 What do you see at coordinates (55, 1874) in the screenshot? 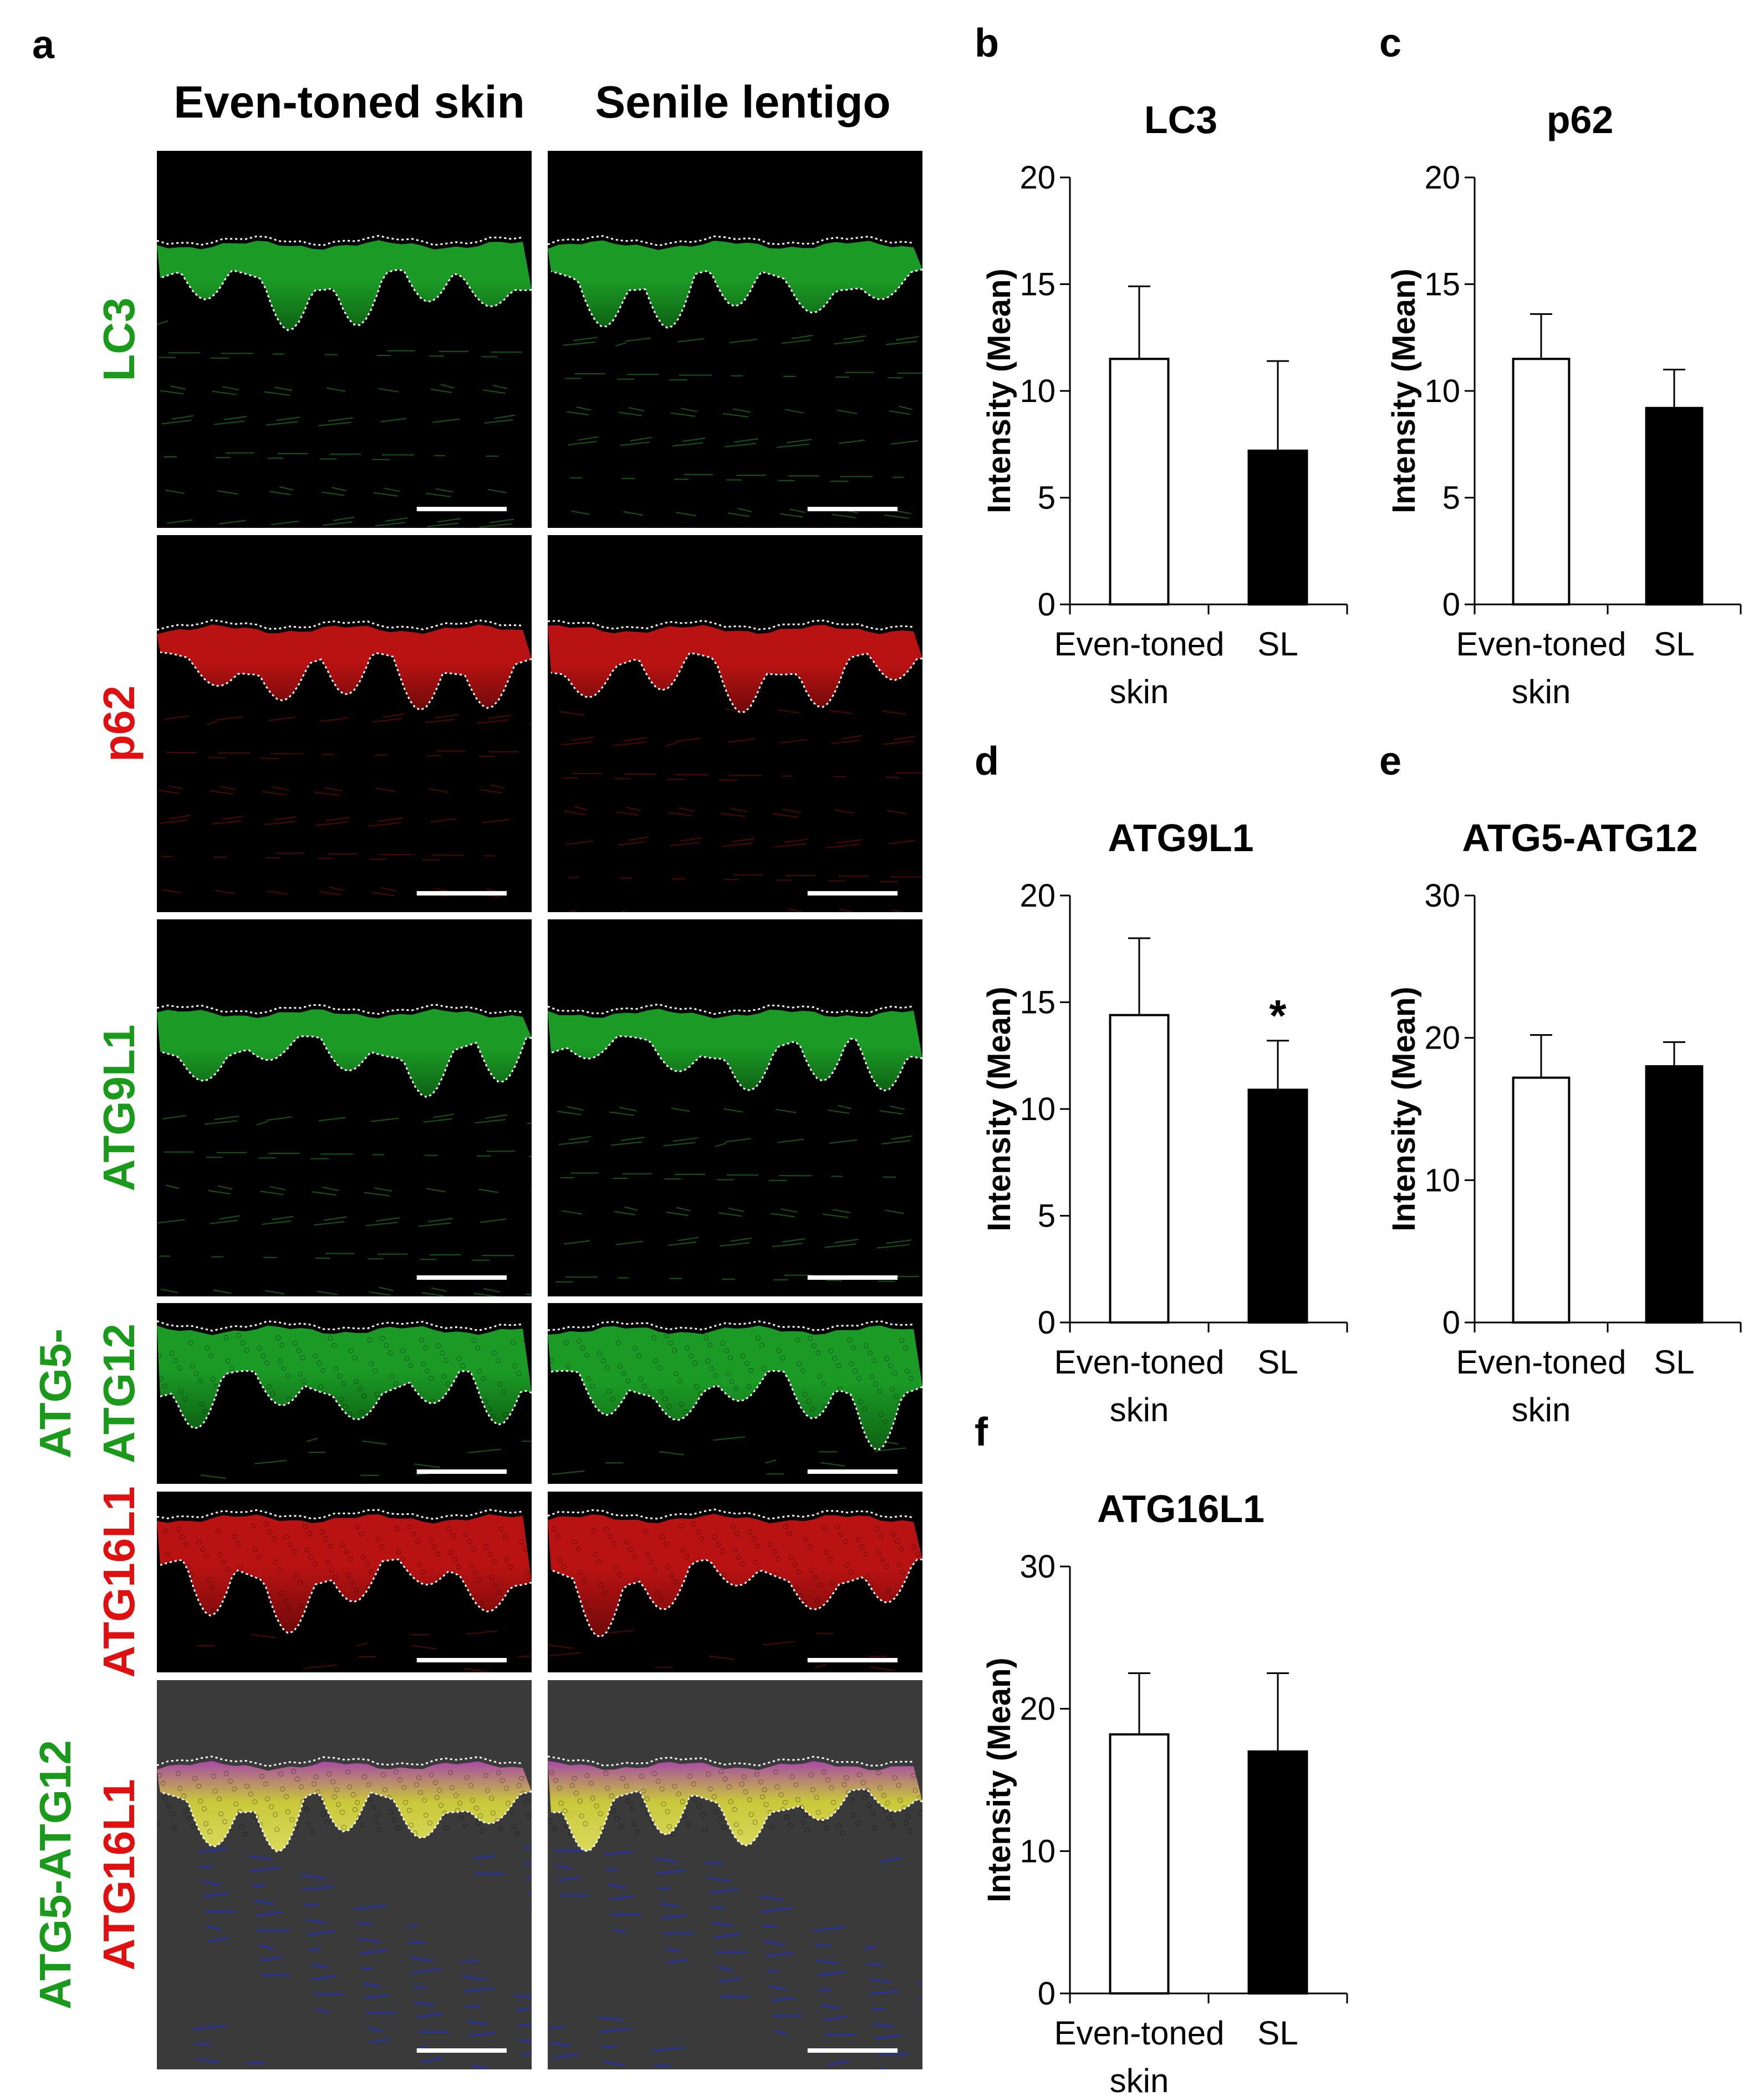
I see `row-label-5-0: ATG5-ATG12` at bounding box center [55, 1874].